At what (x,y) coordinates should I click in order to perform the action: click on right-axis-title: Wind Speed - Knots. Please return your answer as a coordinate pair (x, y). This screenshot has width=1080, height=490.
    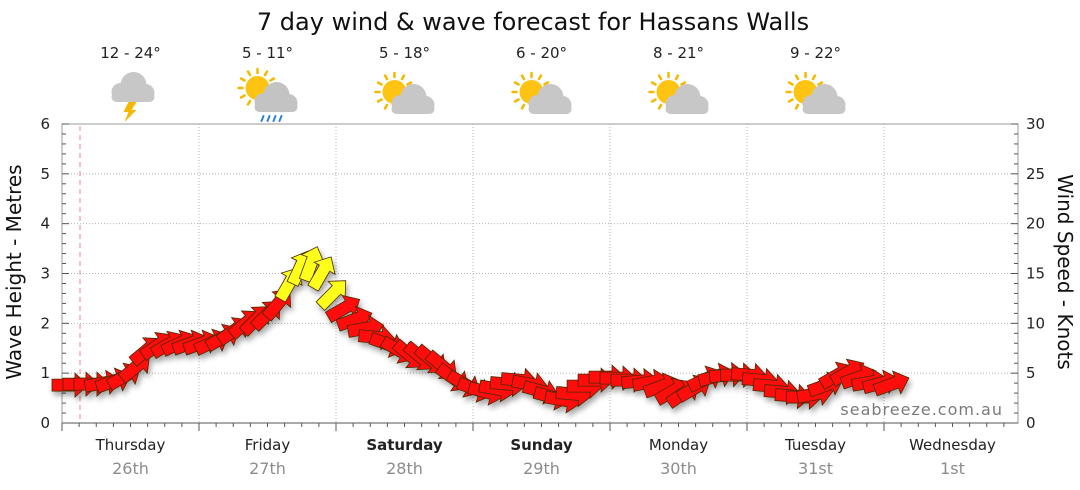
    Looking at the image, I should click on (1065, 272).